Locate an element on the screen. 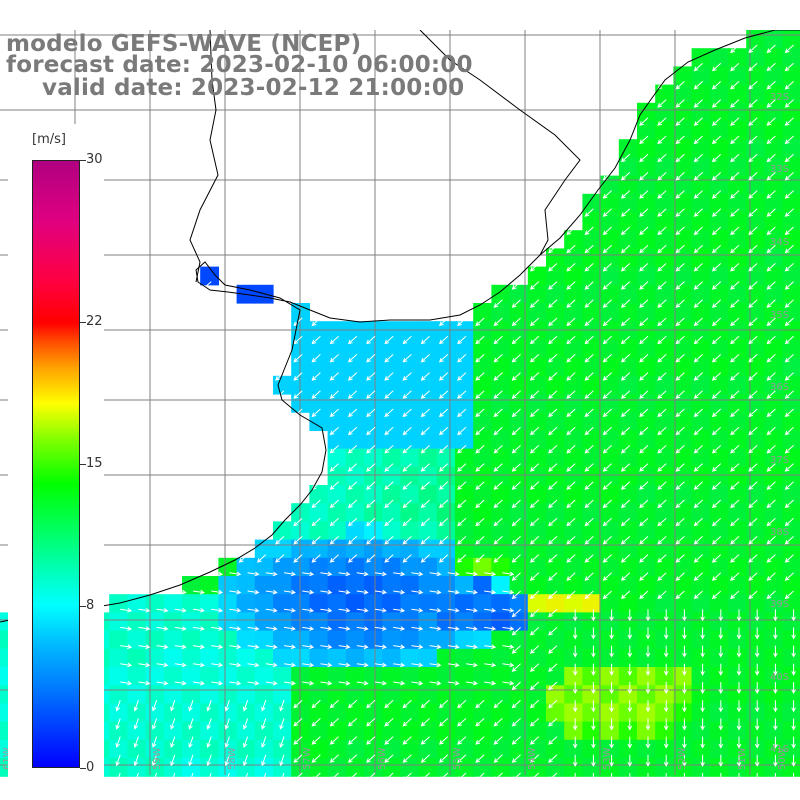 The image size is (800, 800). latitude-label: 36S is located at coordinates (779, 387).